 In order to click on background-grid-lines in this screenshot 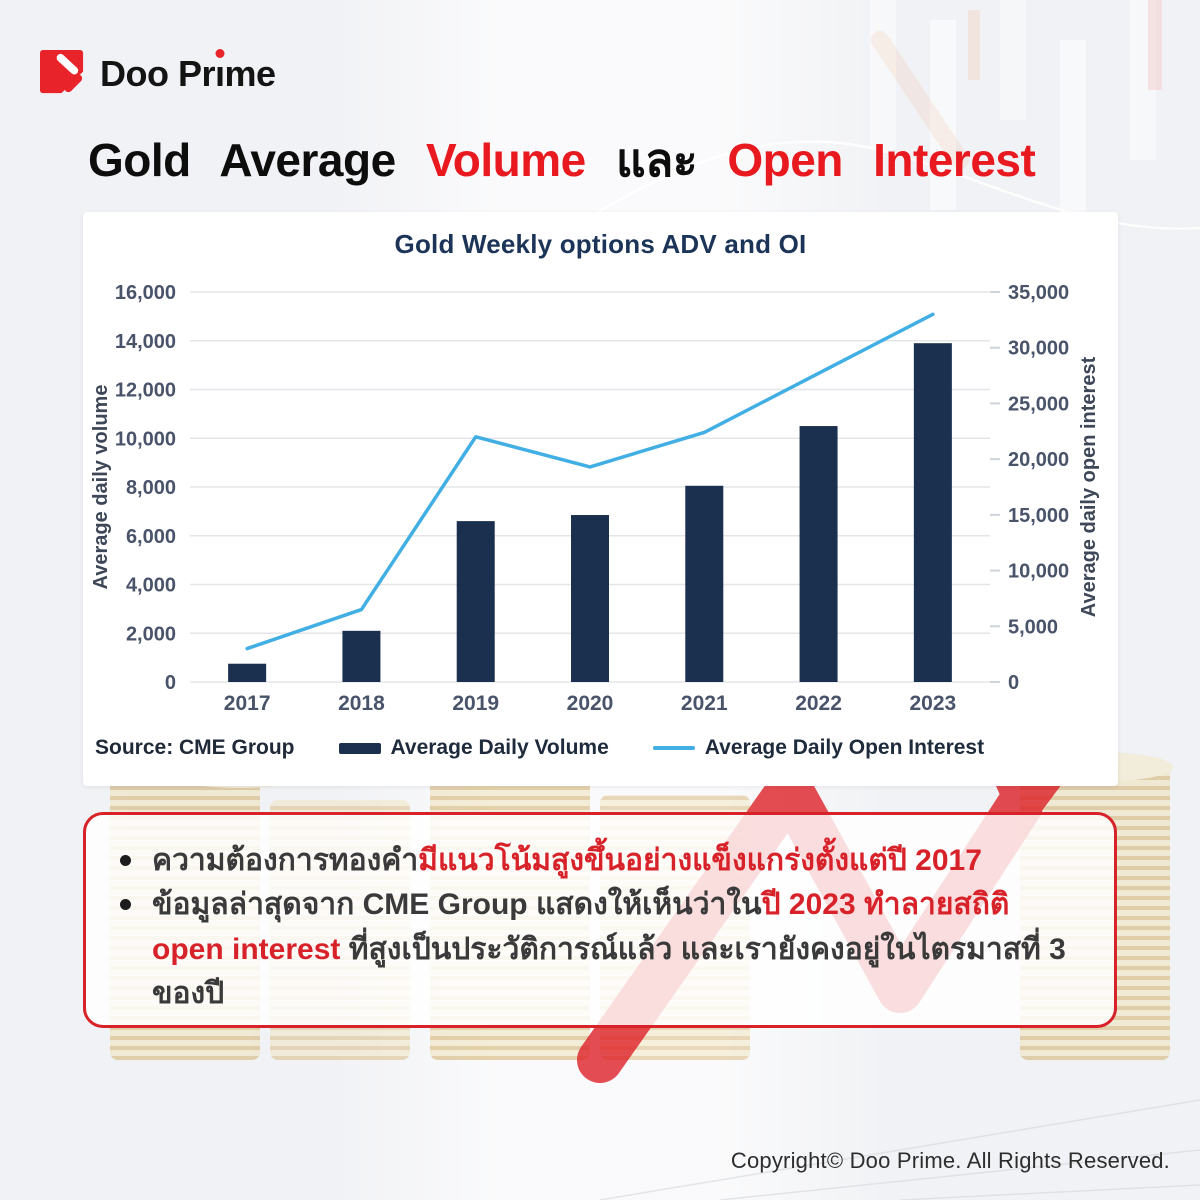, I will do `click(900, 1149)`.